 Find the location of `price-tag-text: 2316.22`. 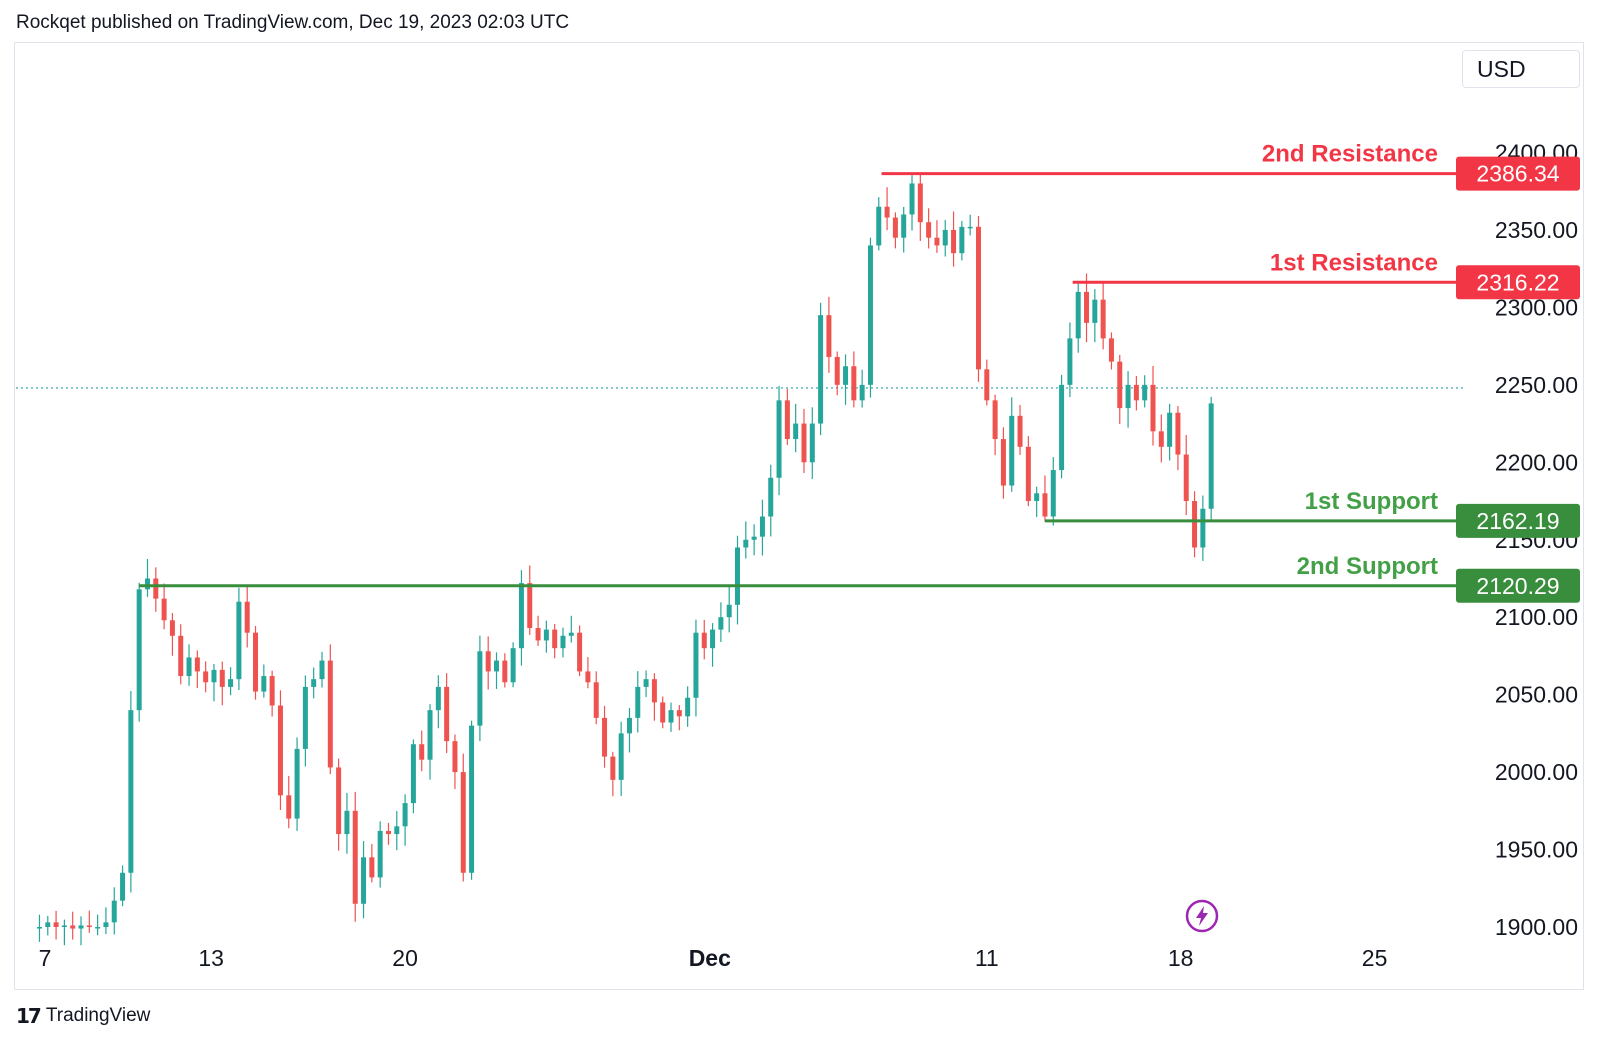

price-tag-text: 2316.22 is located at coordinates (1517, 282).